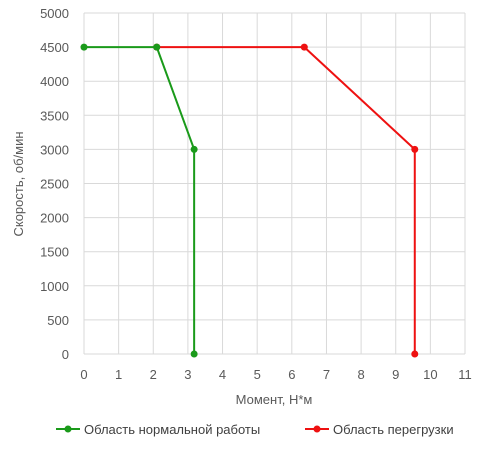 The width and height of the screenshot is (489, 452). Describe the element at coordinates (54, 81) in the screenshot. I see `y-tick-label: 4000` at that location.